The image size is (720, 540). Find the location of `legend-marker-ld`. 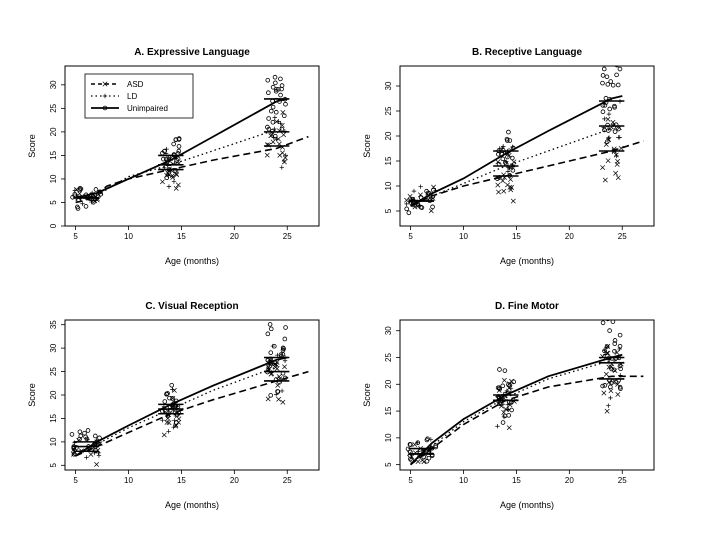

legend-marker-ld is located at coordinates (105, 96).